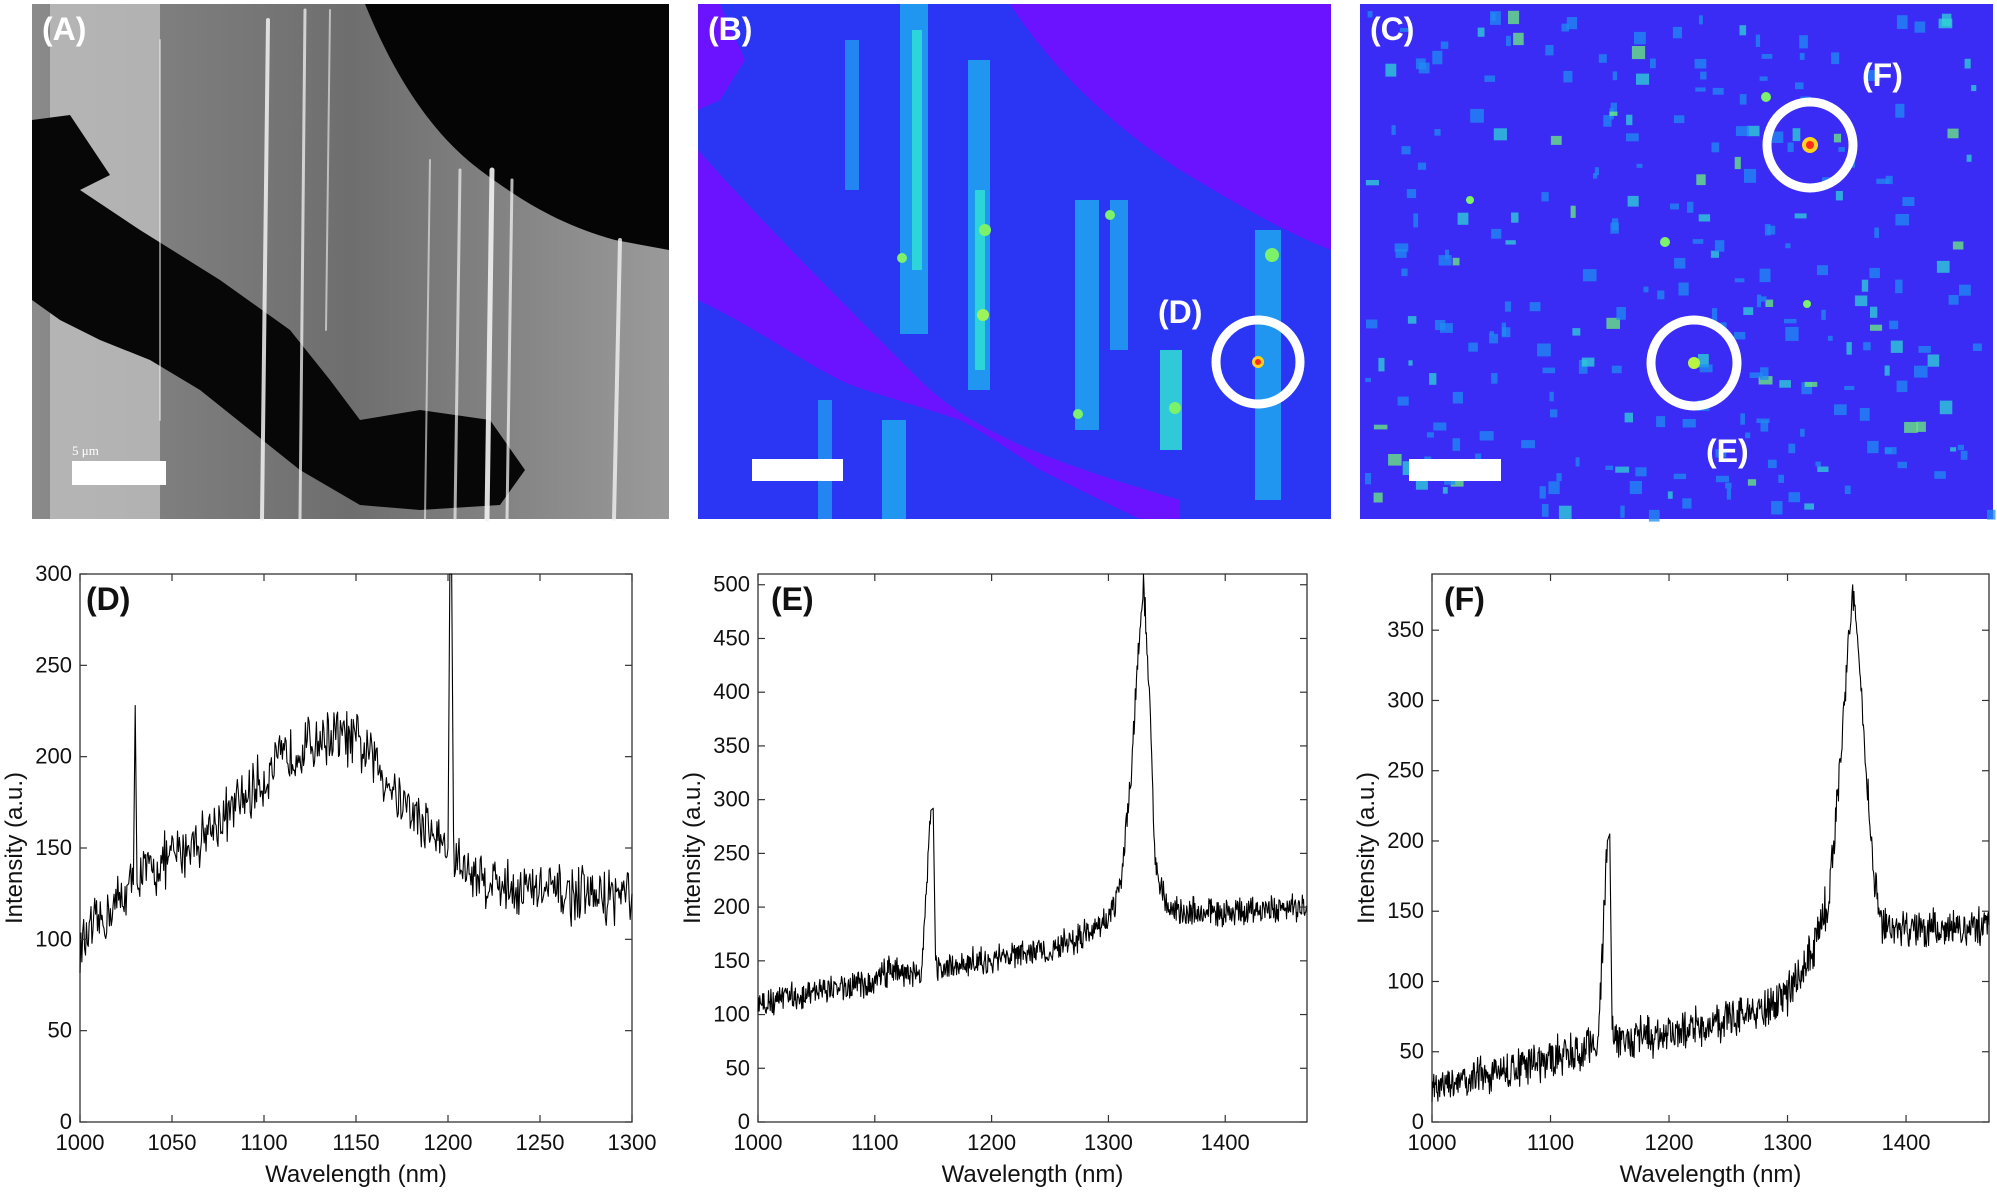 Image resolution: width=1997 pixels, height=1192 pixels. What do you see at coordinates (731, 691) in the screenshot?
I see `y-tick-label: 400` at bounding box center [731, 691].